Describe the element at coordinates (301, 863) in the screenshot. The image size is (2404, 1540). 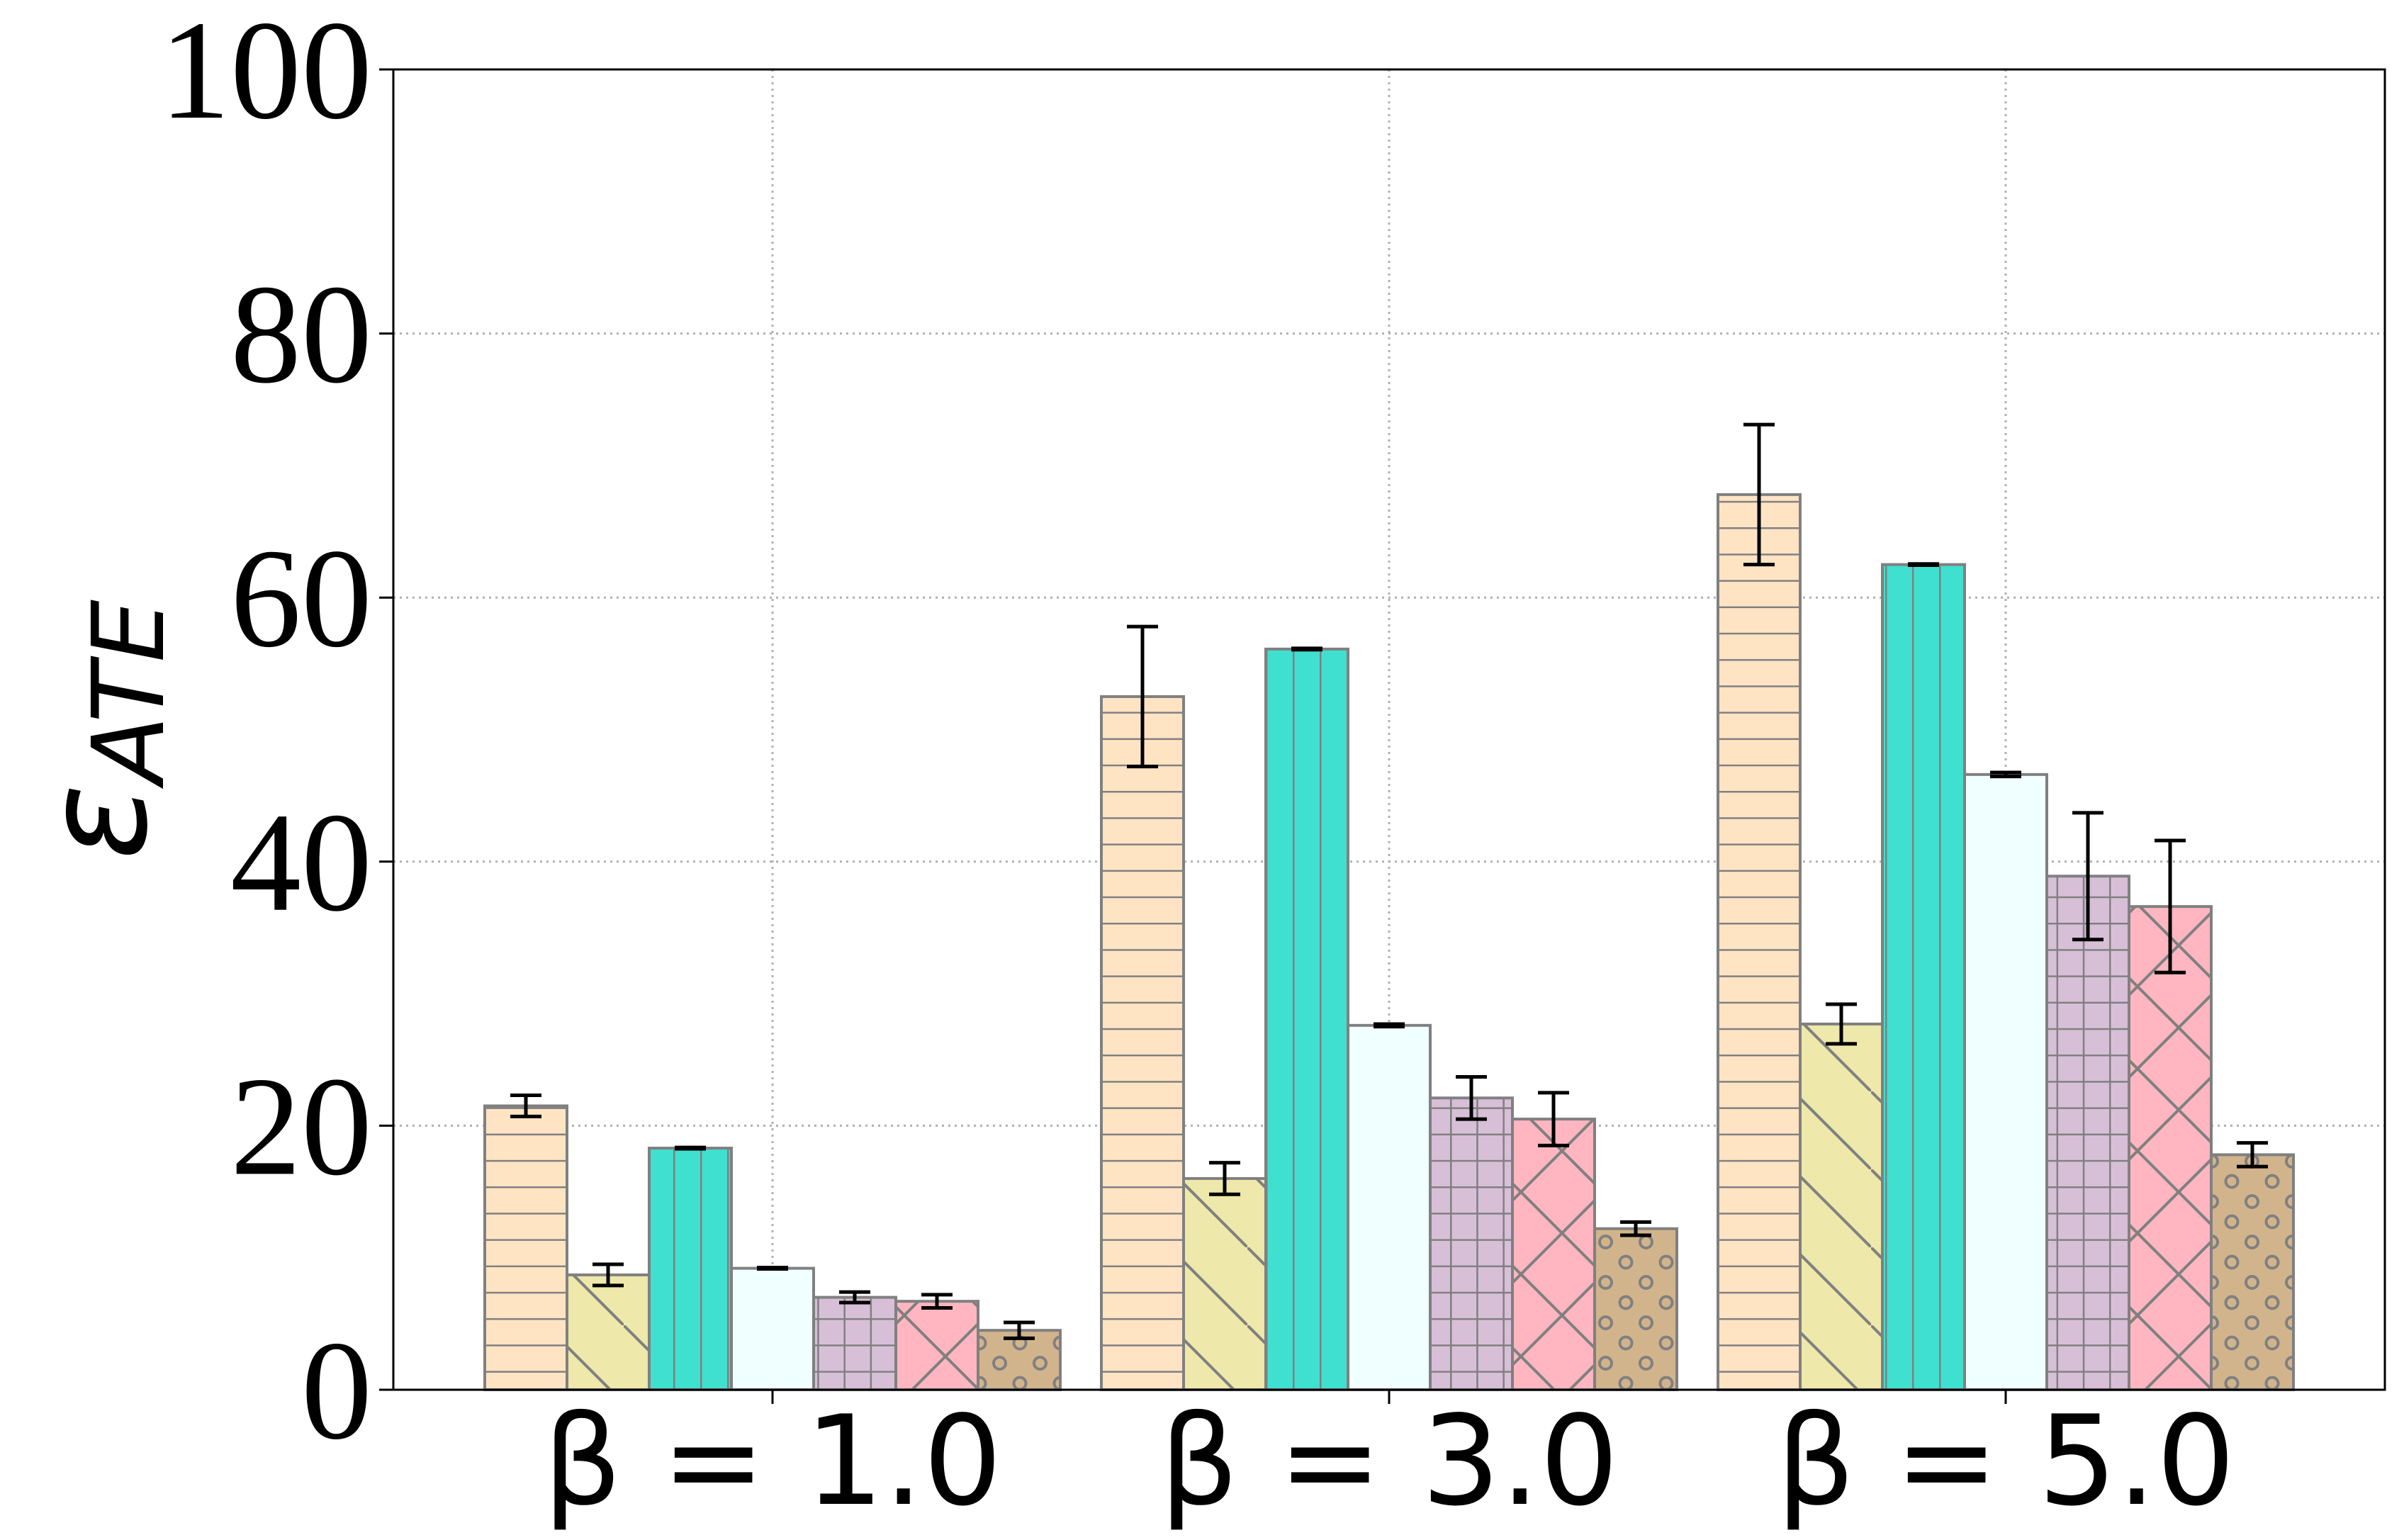
I see `y-tick-label: 40` at that location.